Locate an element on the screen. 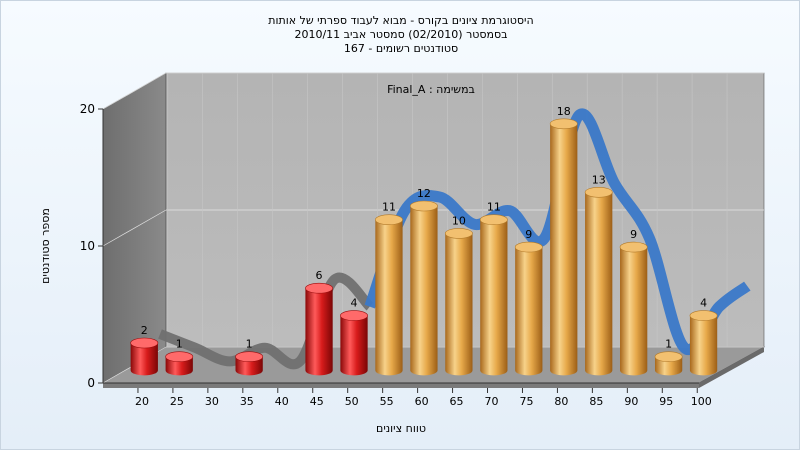 The width and height of the screenshot is (800, 455). bar-value-label: 13 is located at coordinates (599, 179).